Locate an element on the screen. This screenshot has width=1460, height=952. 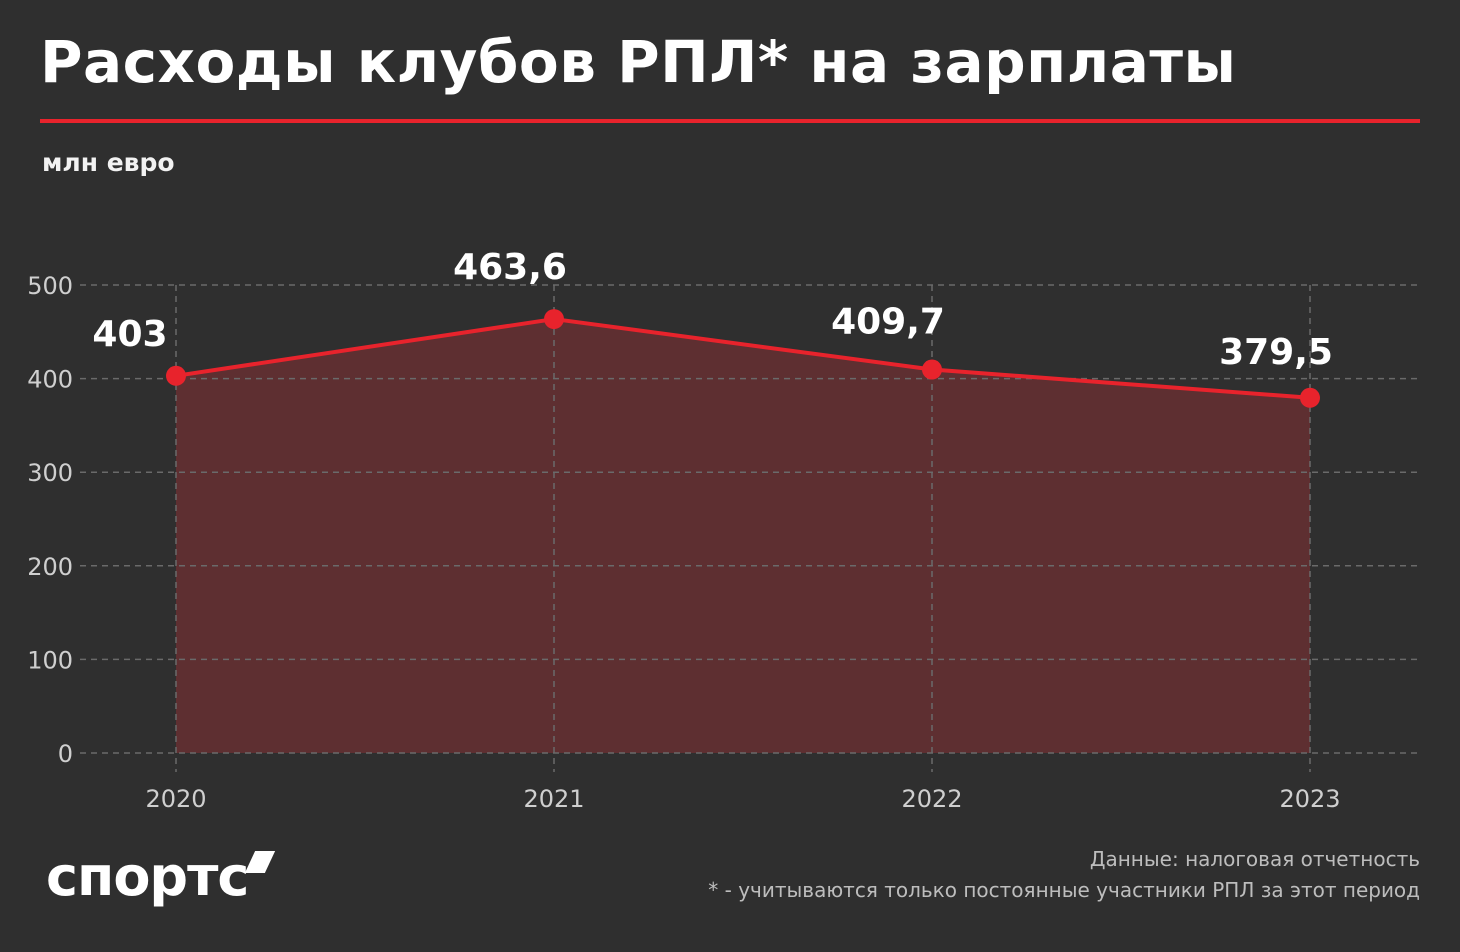
brand-logo-text: спортс is located at coordinates (147, 876).